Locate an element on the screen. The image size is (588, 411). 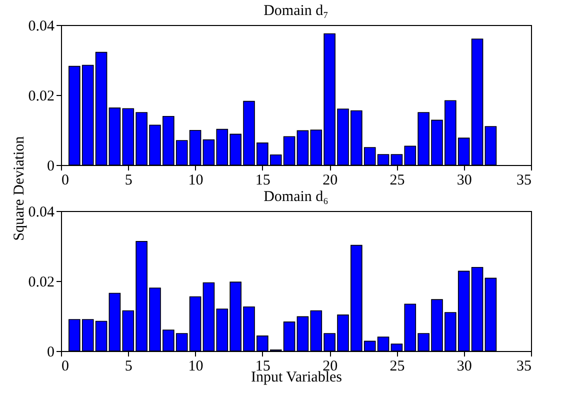
chart-title: Domain d₇ is located at coordinates (296, 11).